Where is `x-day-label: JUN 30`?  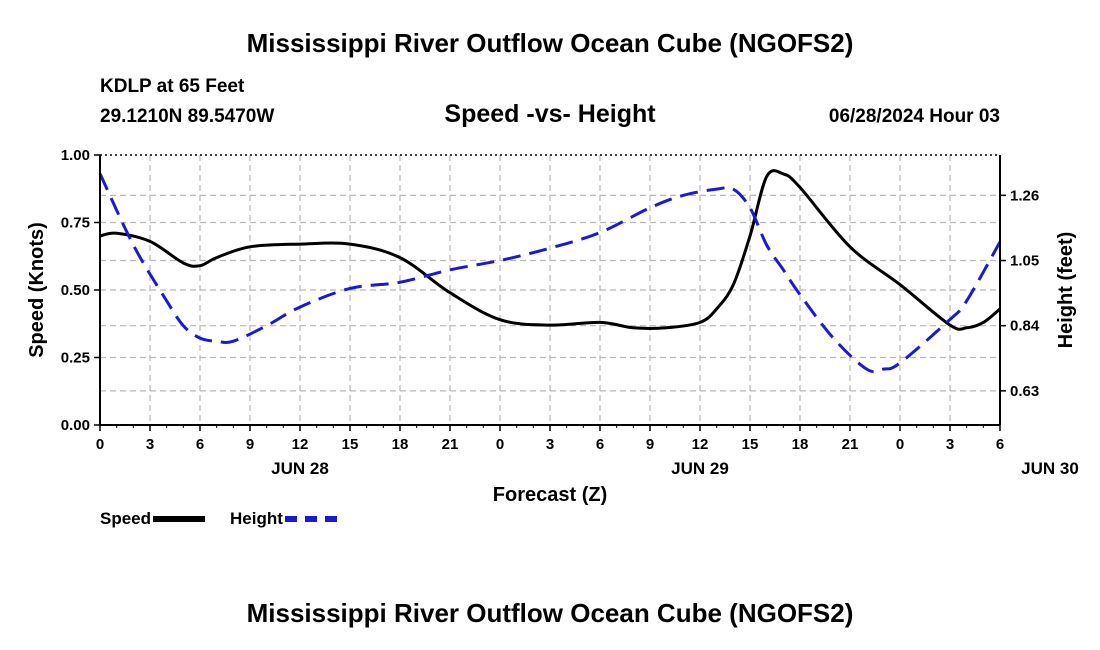 x-day-label: JUN 30 is located at coordinates (1050, 468).